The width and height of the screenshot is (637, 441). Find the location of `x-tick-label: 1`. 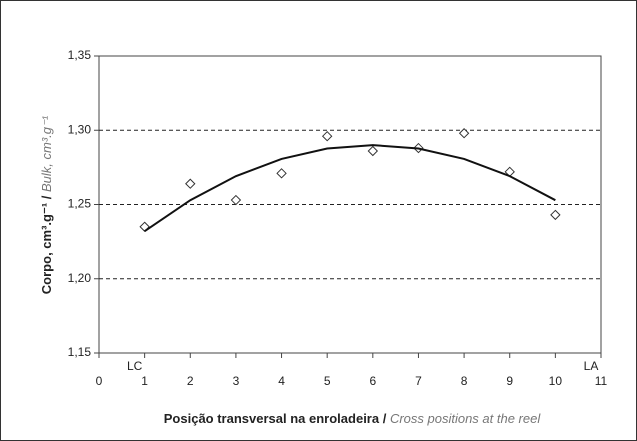

x-tick-label: 1 is located at coordinates (144, 381).